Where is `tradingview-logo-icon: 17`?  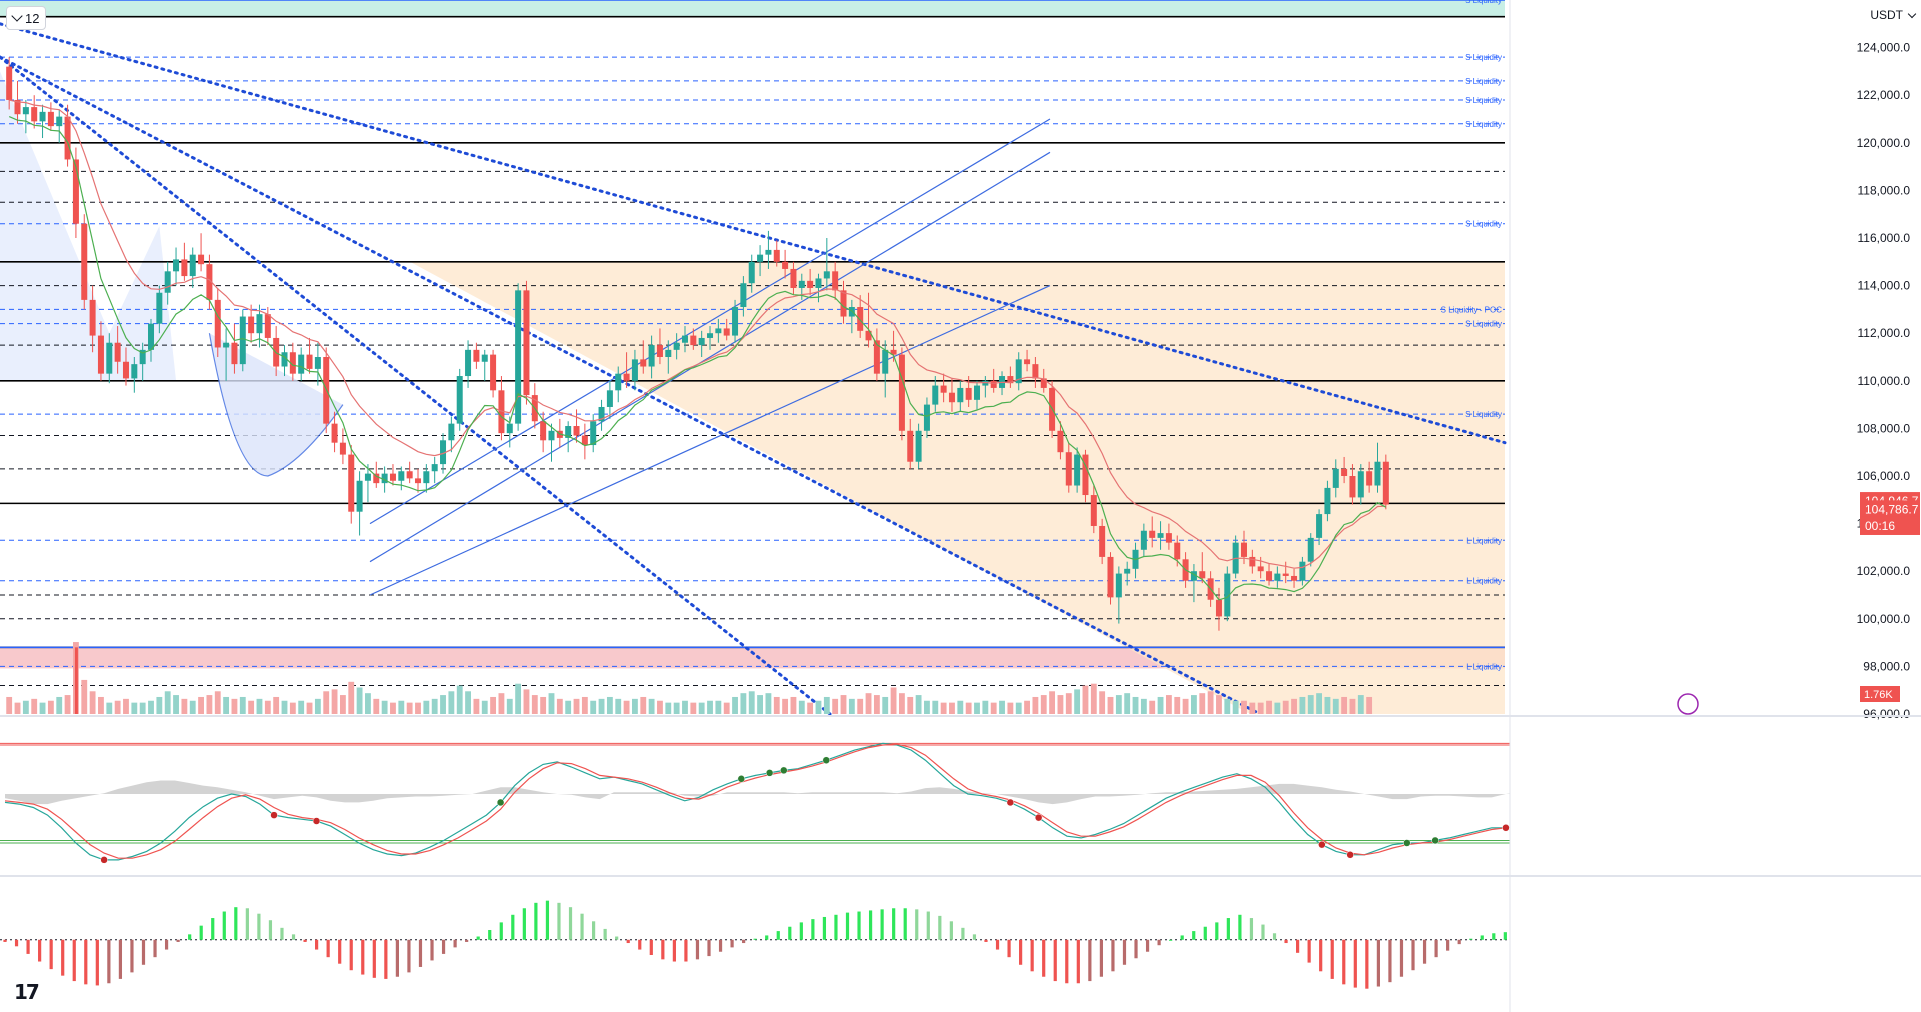
tradingview-logo-icon: 17 is located at coordinates (27, 992).